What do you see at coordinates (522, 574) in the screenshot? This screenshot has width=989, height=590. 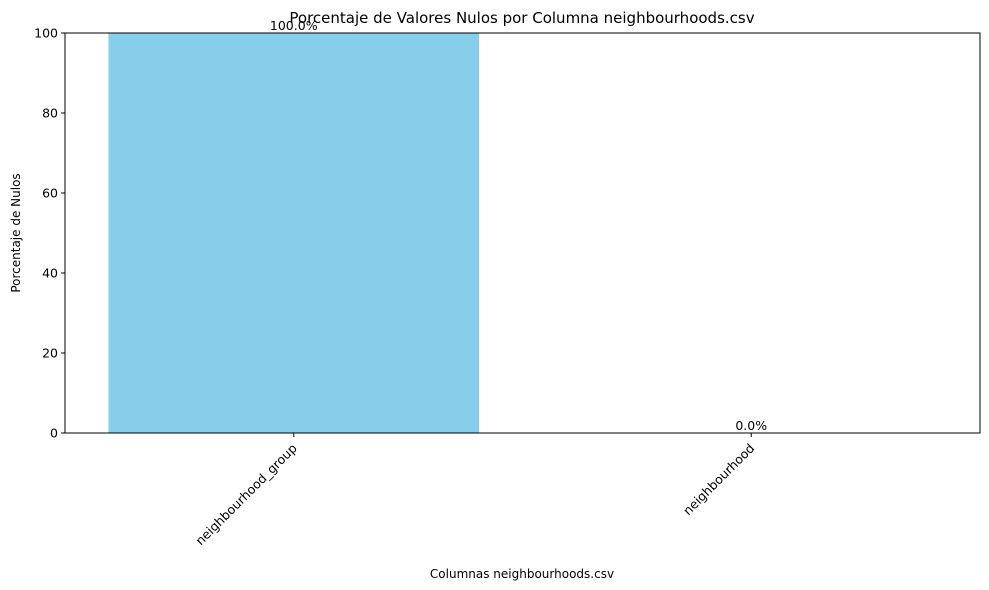 I see `x-axis-label: Columnas neighbourhoods.csv` at bounding box center [522, 574].